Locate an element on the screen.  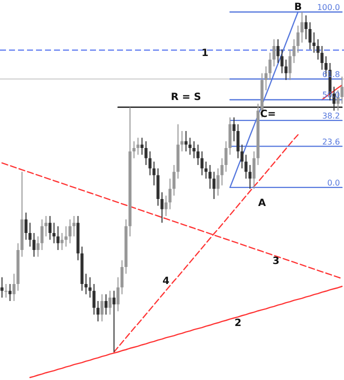
annotation: 2 is located at coordinates (238, 323).